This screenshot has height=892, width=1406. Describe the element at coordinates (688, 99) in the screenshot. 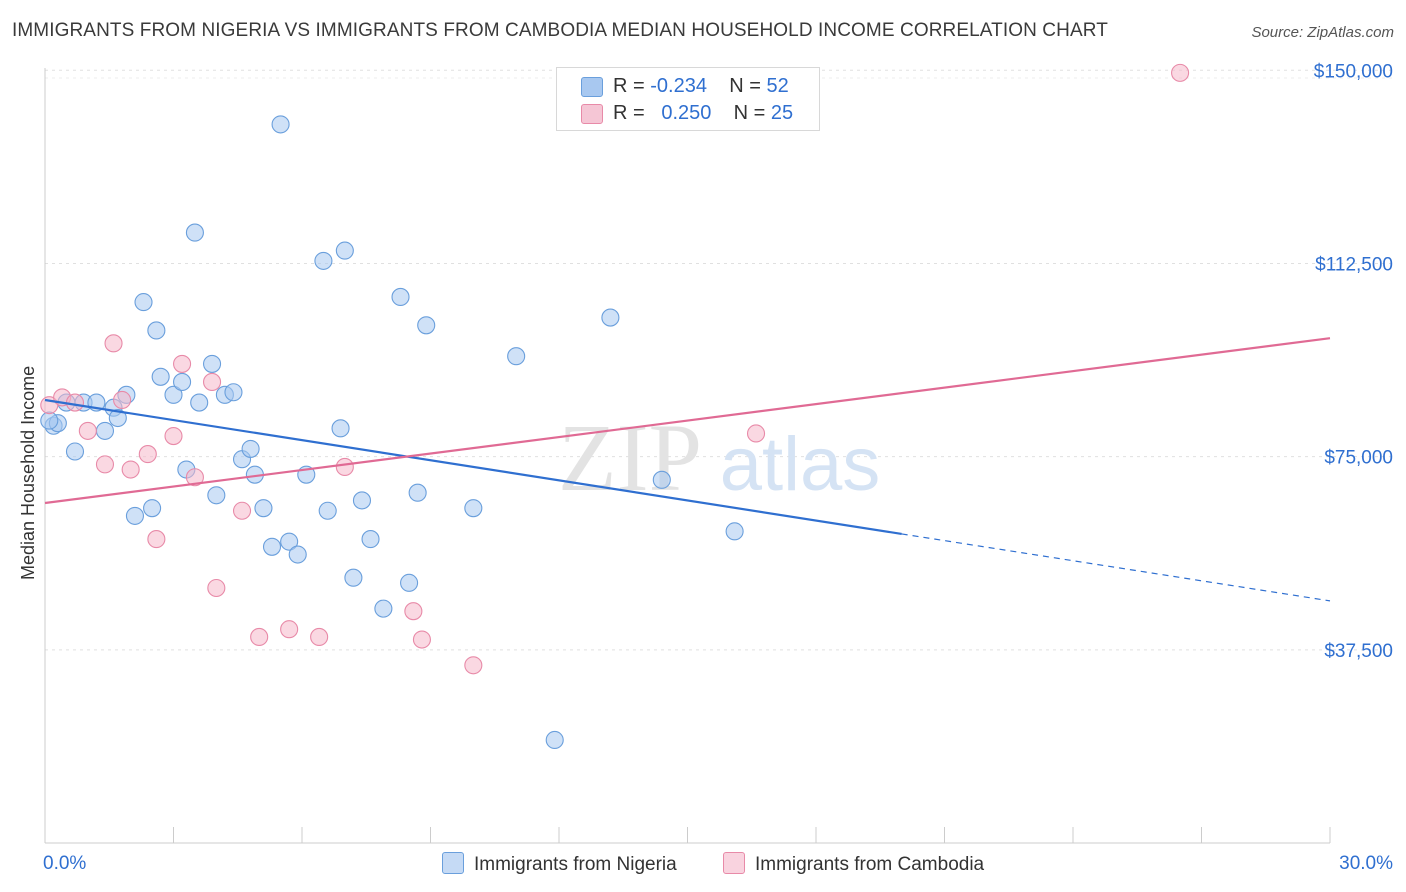

I see `correlation-legend: R = -0.234 N = 52 R = 0.250 N = 25` at that location.